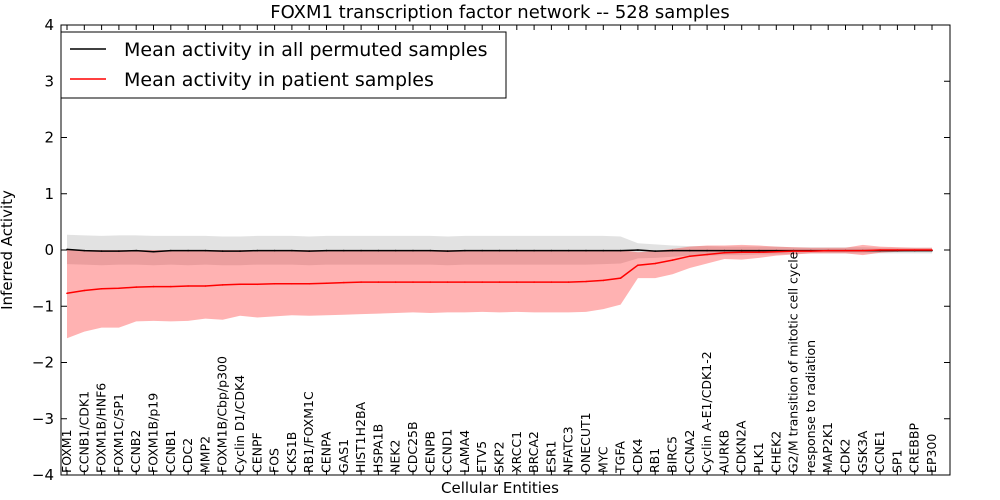 The width and height of the screenshot is (1000, 500). What do you see at coordinates (66, 451) in the screenshot?
I see `x-tick-label: FOXM1` at bounding box center [66, 451].